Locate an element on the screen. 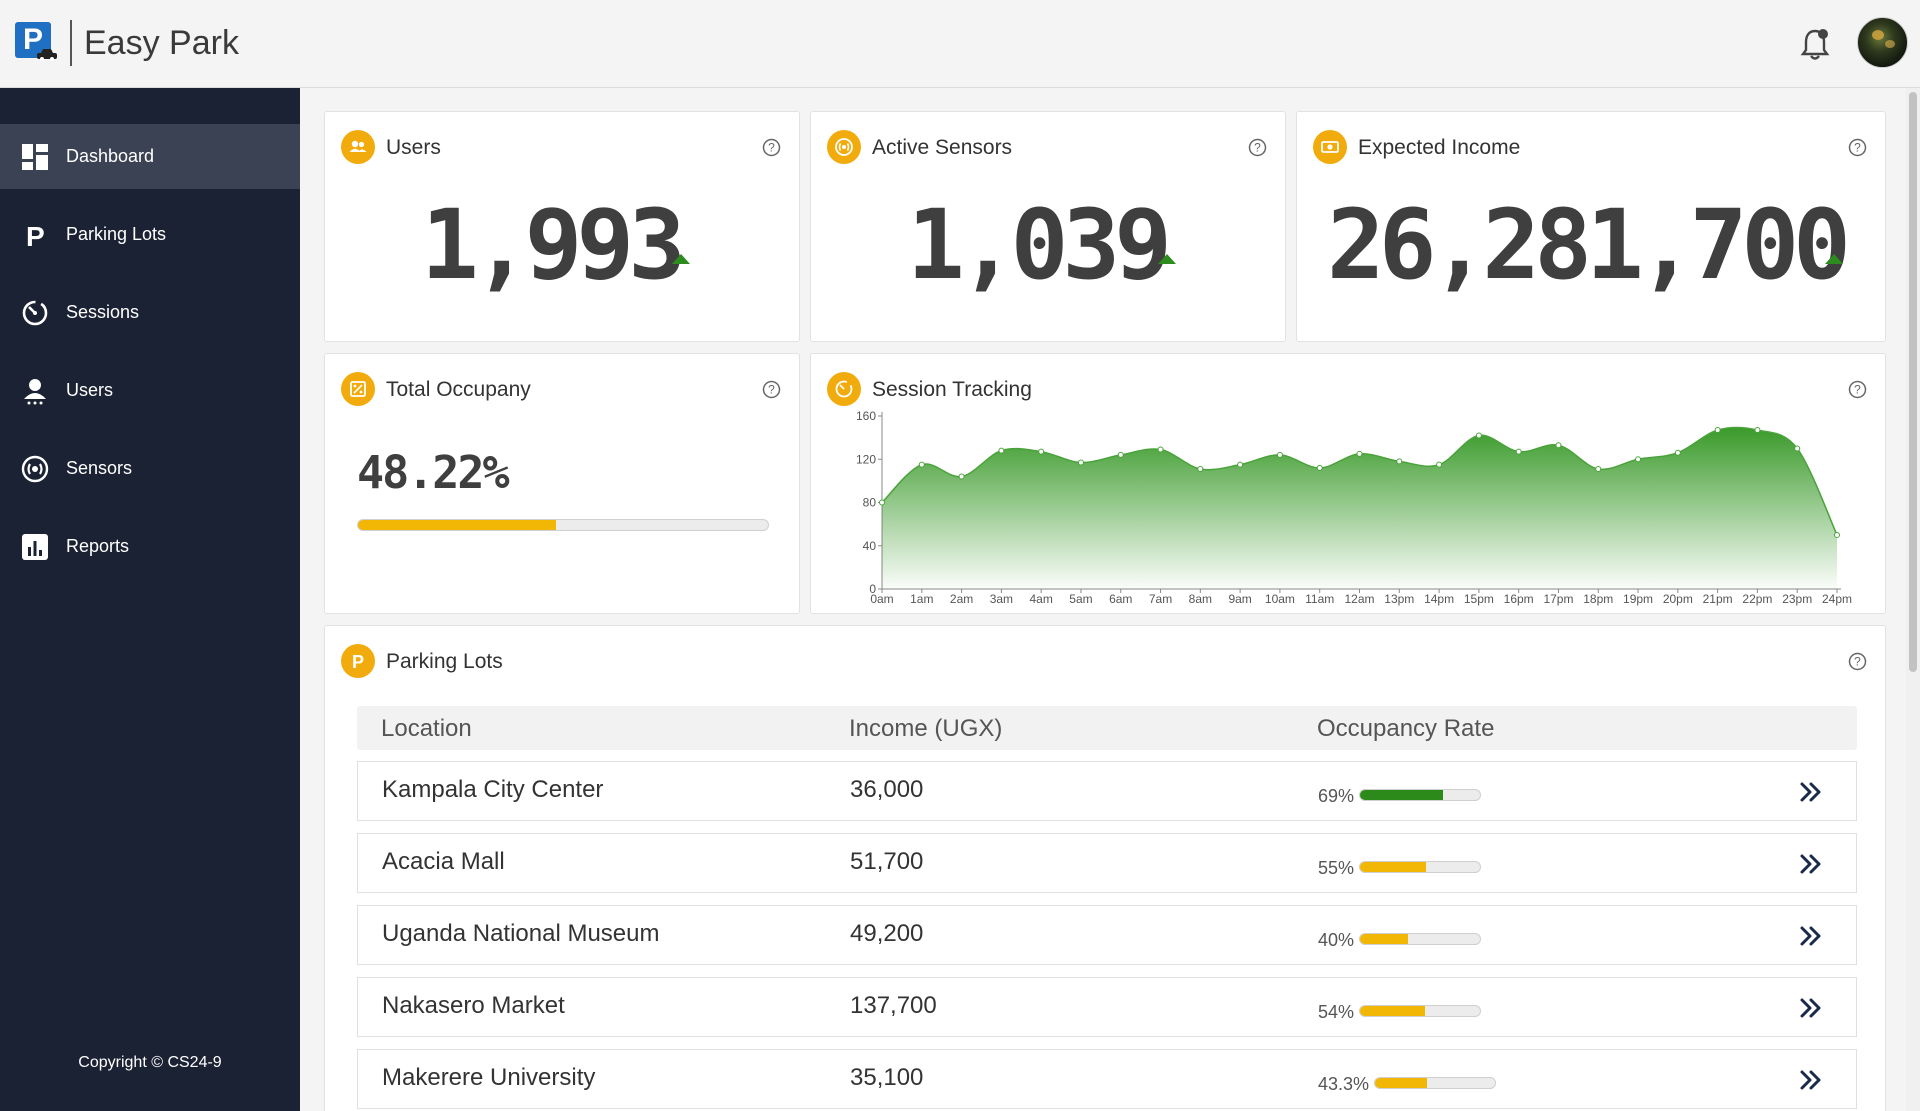  sidebar-item-dashboard: Dashboard is located at coordinates (150, 156).